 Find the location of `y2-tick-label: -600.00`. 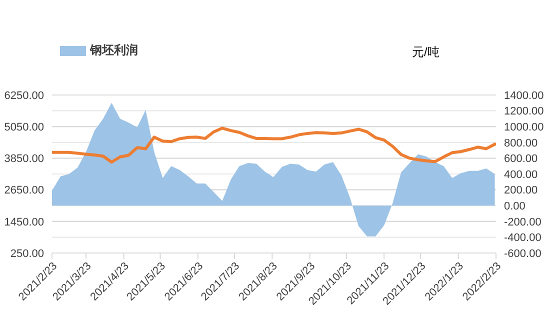

y2-tick-label: -600.00 is located at coordinates (523, 254).